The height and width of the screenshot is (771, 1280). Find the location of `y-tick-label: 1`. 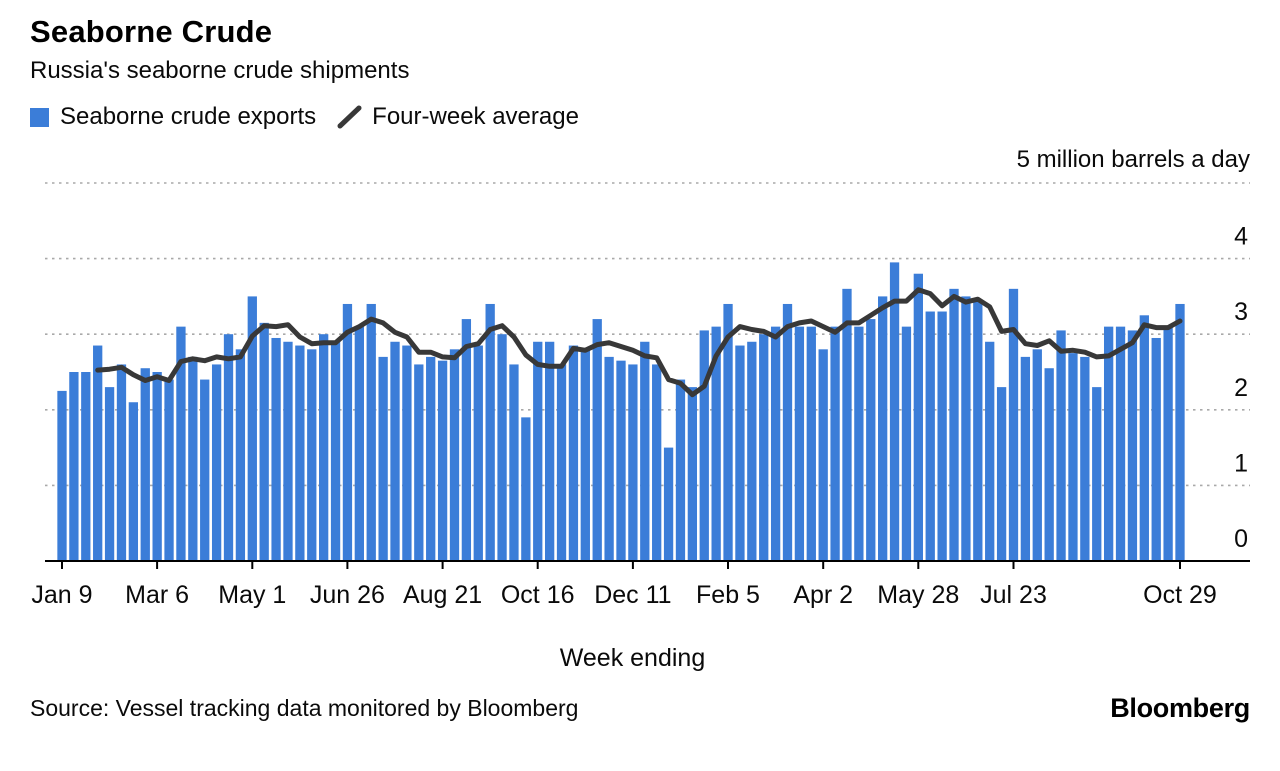

y-tick-label: 1 is located at coordinates (1241, 463).